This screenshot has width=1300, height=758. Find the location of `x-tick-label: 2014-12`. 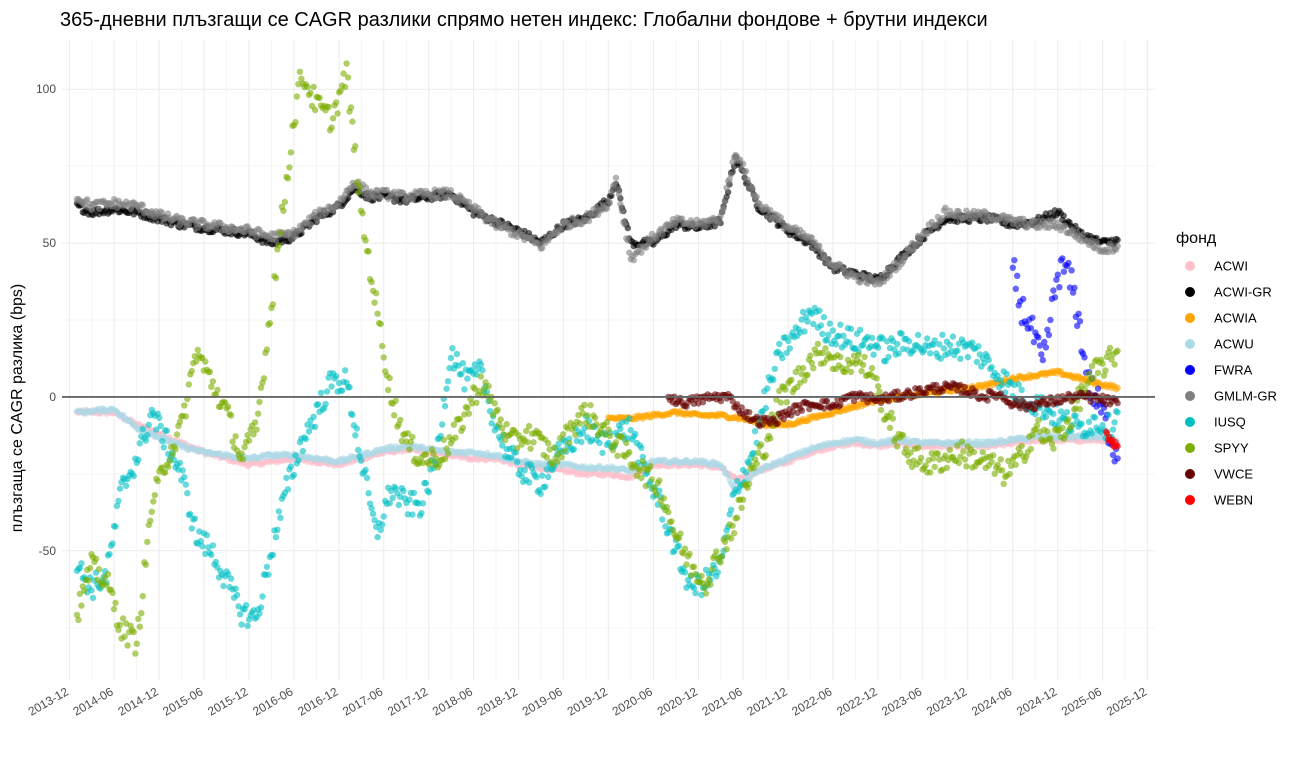

x-tick-label: 2014-12 is located at coordinates (138, 701).